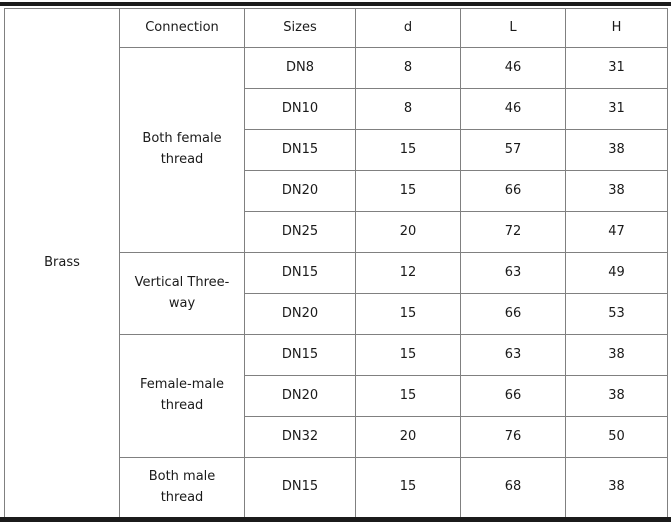  I want to click on size-cell: DN32, so click(300, 437).